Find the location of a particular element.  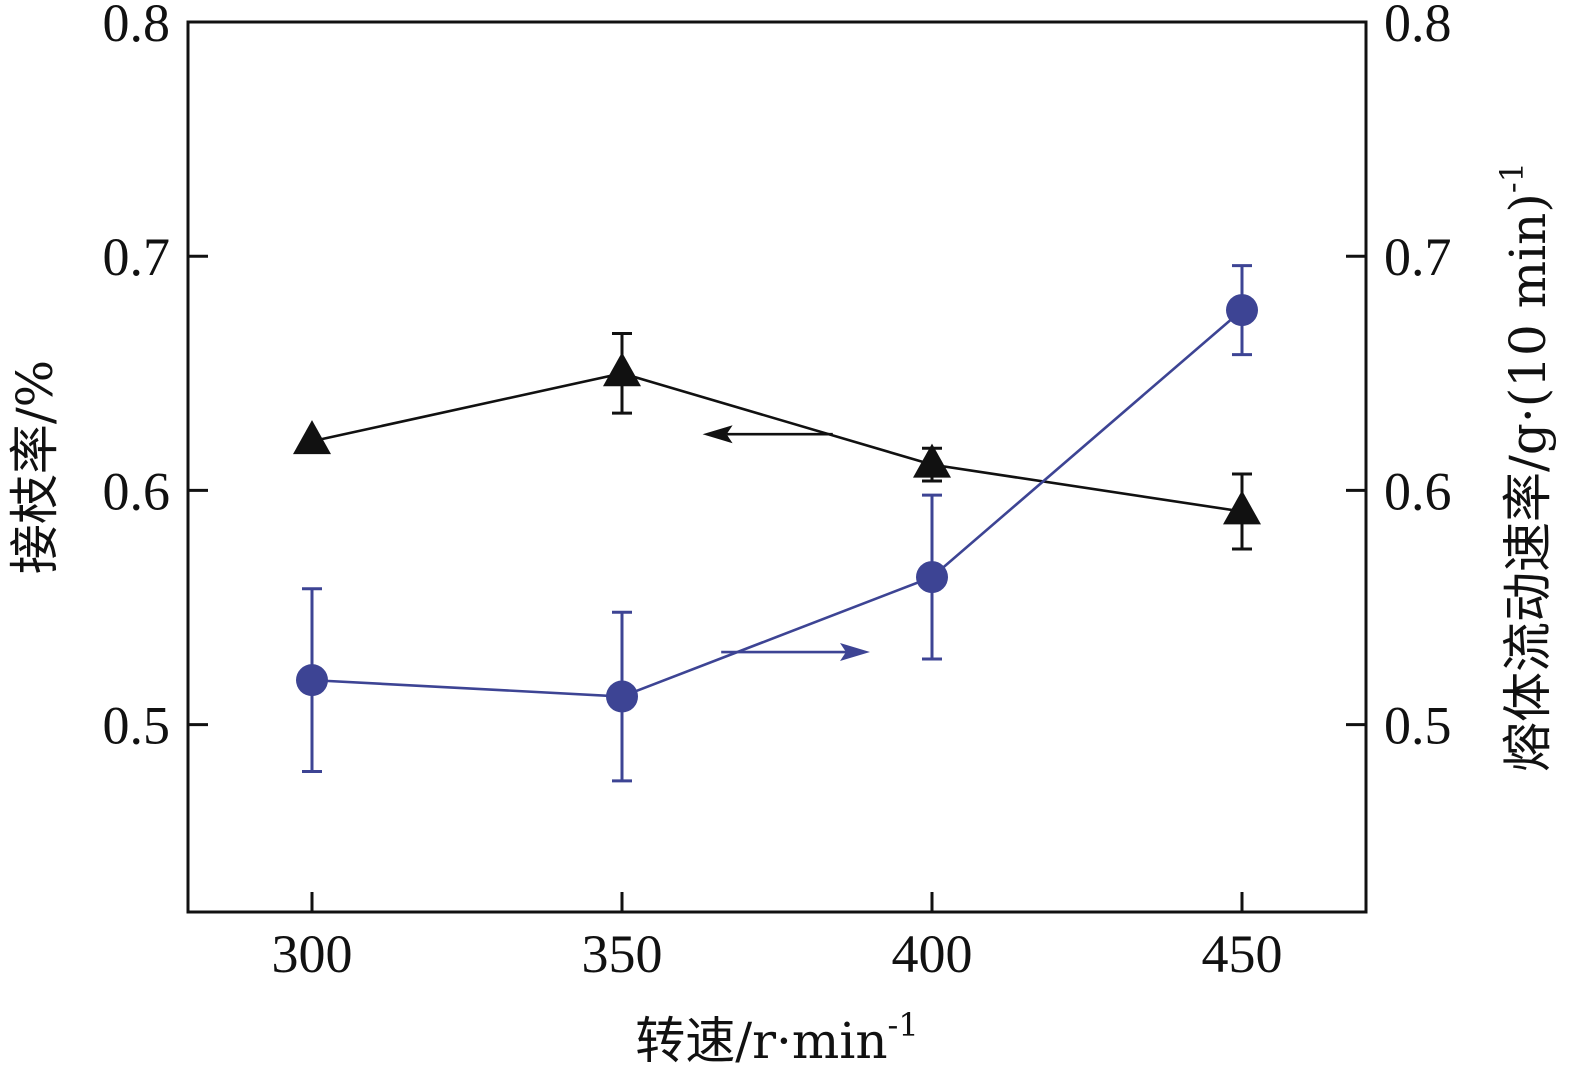

y-right-axis-title-text: 熔体流动速率/g·(10 min) is located at coordinates (1528, 482).